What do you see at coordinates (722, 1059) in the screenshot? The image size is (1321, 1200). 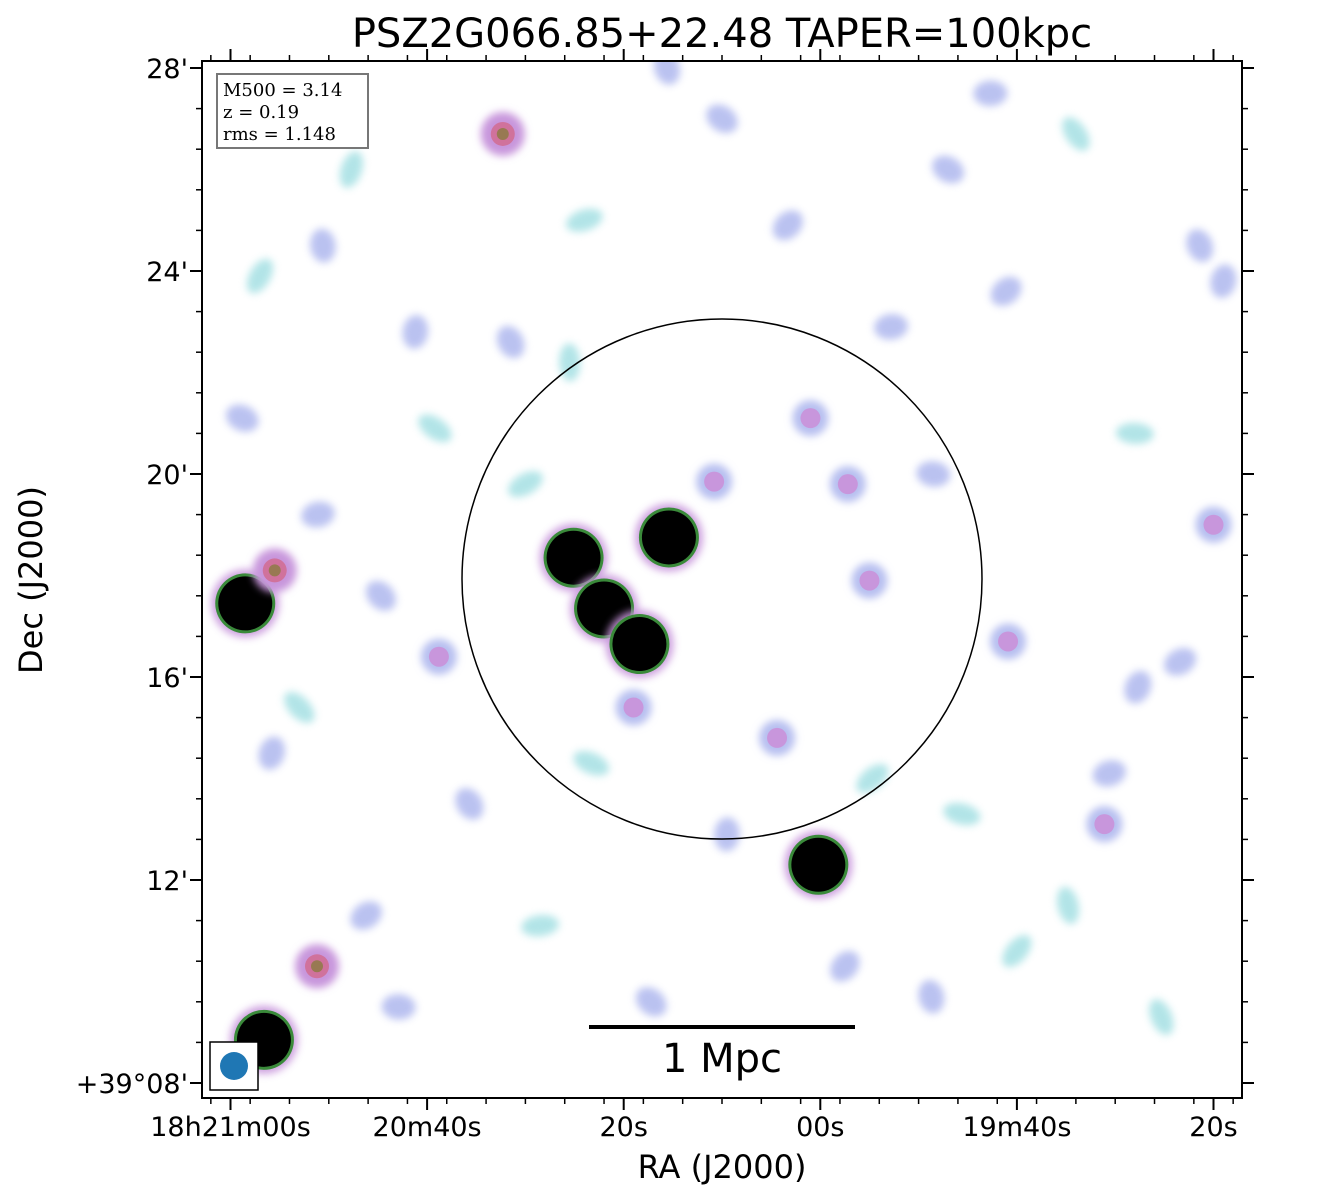 I see `scale-bar-label: 1 Mpc` at bounding box center [722, 1059].